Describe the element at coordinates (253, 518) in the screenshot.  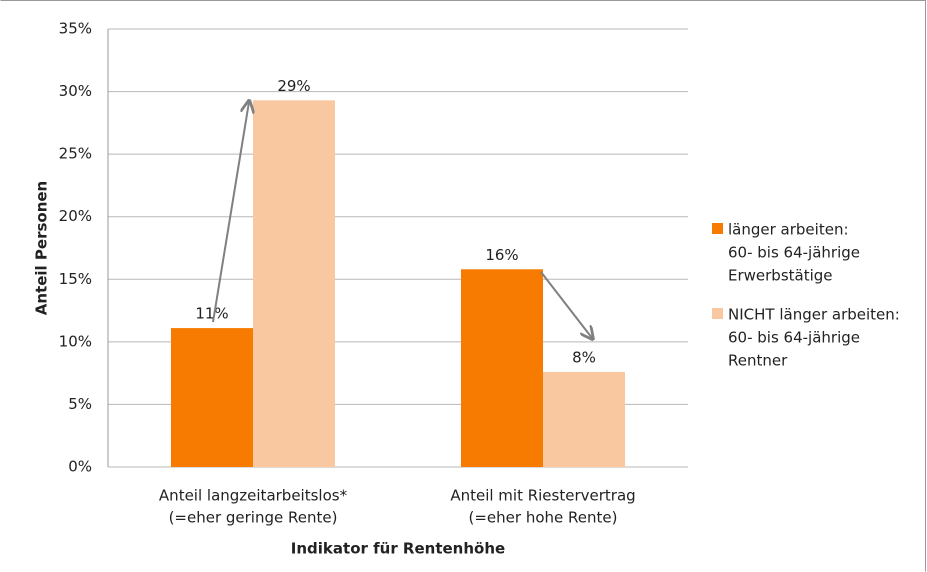
I see `x-tick-label: (=eher geringe Rente)` at that location.